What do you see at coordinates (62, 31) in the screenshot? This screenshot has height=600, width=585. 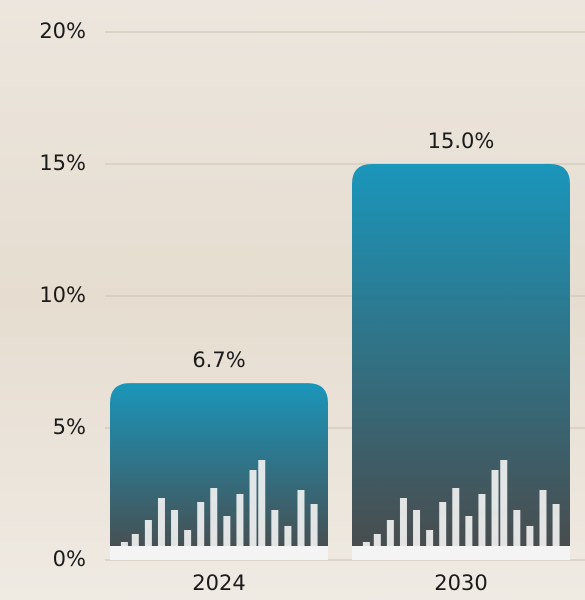 I see `y-tick-label: 20%` at bounding box center [62, 31].